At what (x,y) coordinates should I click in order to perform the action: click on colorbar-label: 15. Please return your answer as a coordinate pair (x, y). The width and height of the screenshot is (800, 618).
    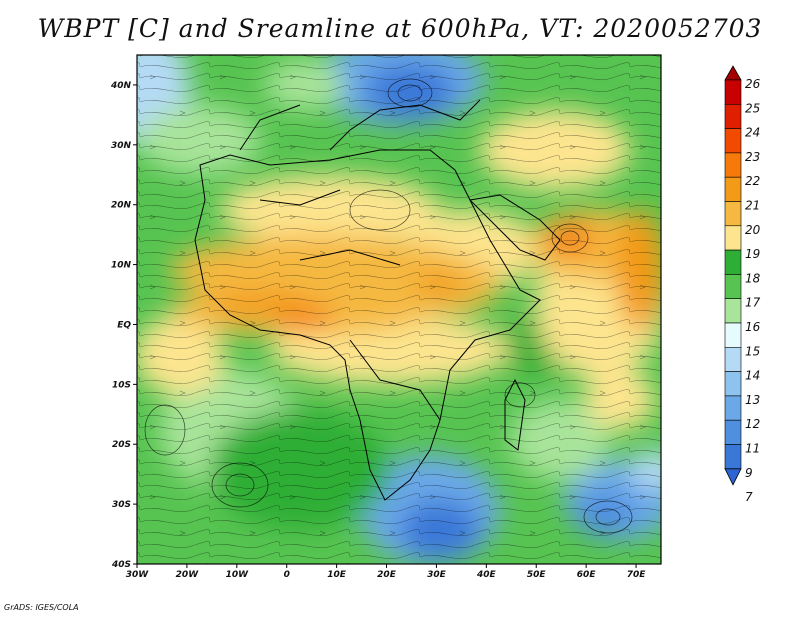
    Looking at the image, I should click on (752, 351).